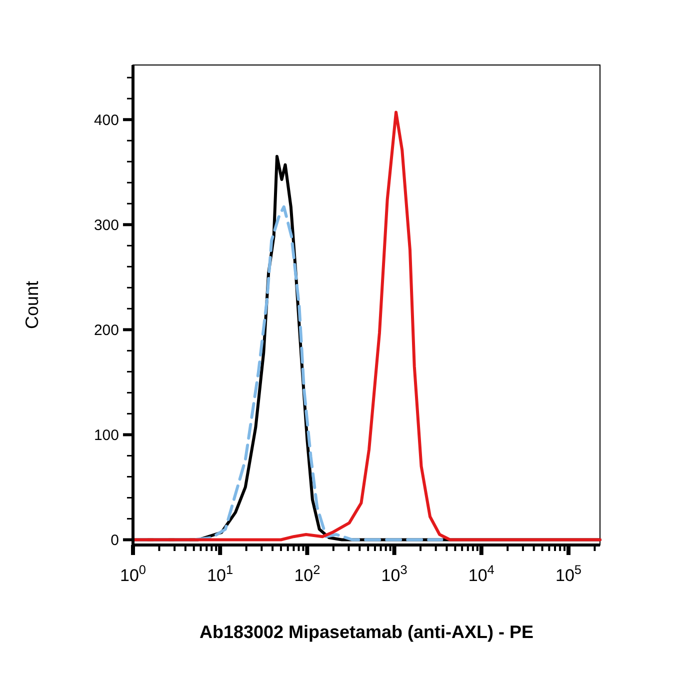 Image resolution: width=700 pixels, height=700 pixels. Describe the element at coordinates (220, 573) in the screenshot. I see `x-tick-label: 10$^{1}$` at that location.